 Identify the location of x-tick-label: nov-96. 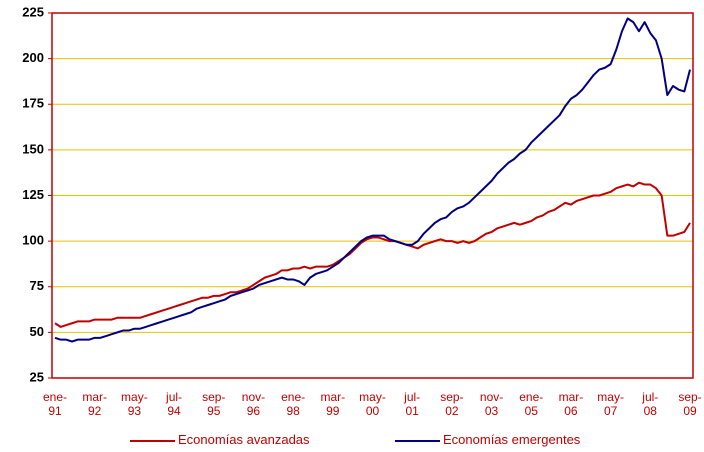
(253, 404).